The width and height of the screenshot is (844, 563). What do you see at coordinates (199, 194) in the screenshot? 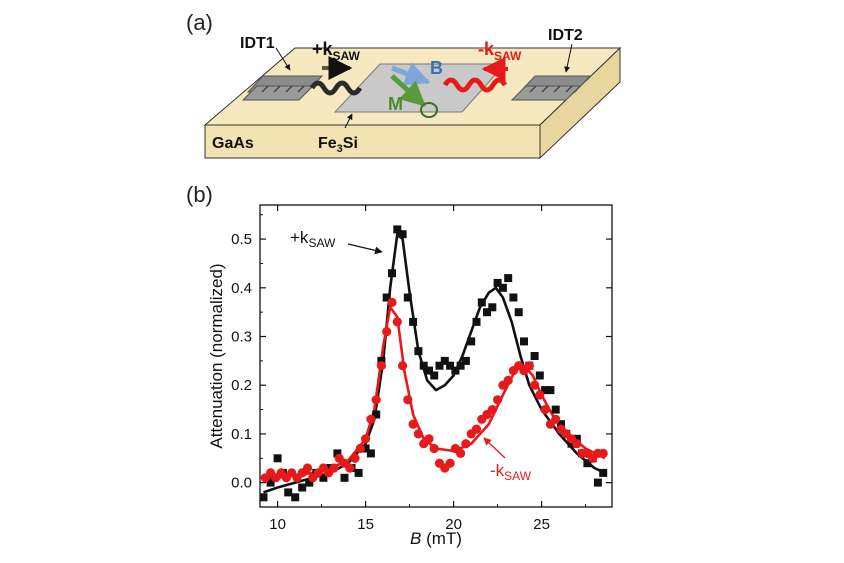
I see `panel-b-letter: (b)` at bounding box center [199, 194].